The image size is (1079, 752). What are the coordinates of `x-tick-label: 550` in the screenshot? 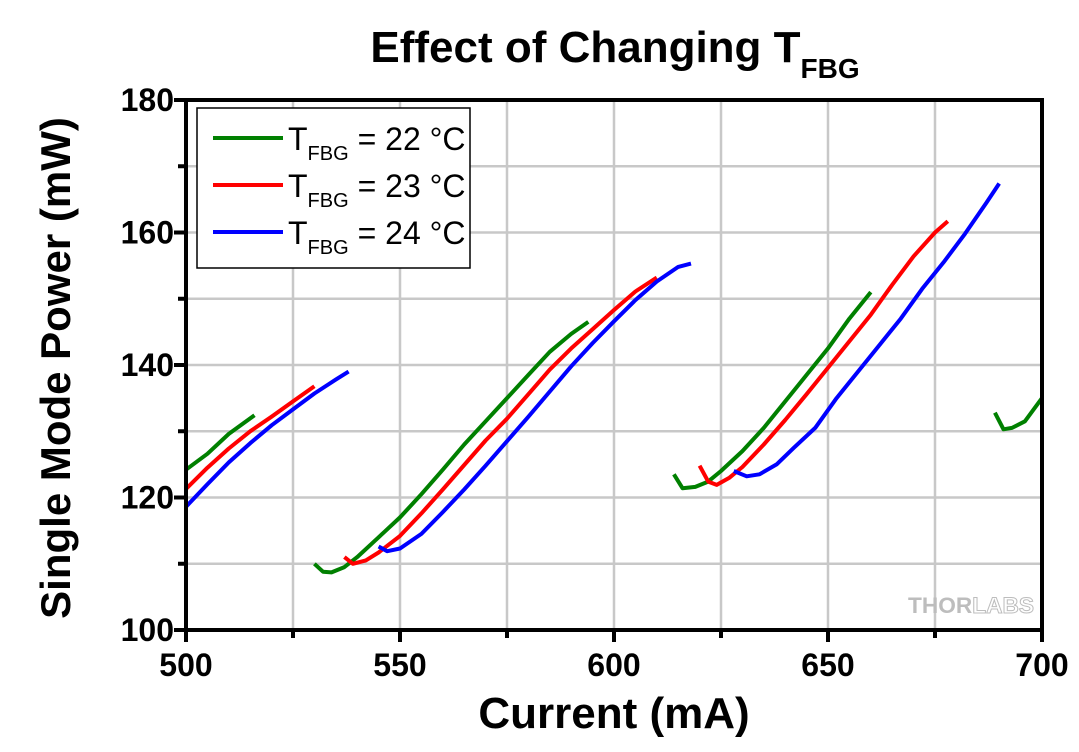 It's located at (399, 665).